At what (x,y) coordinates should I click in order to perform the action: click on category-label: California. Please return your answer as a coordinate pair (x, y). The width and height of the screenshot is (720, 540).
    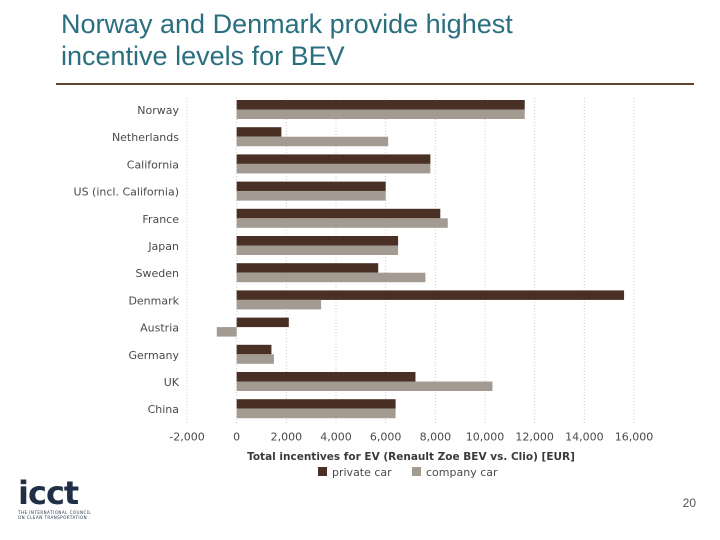
    Looking at the image, I should click on (153, 164).